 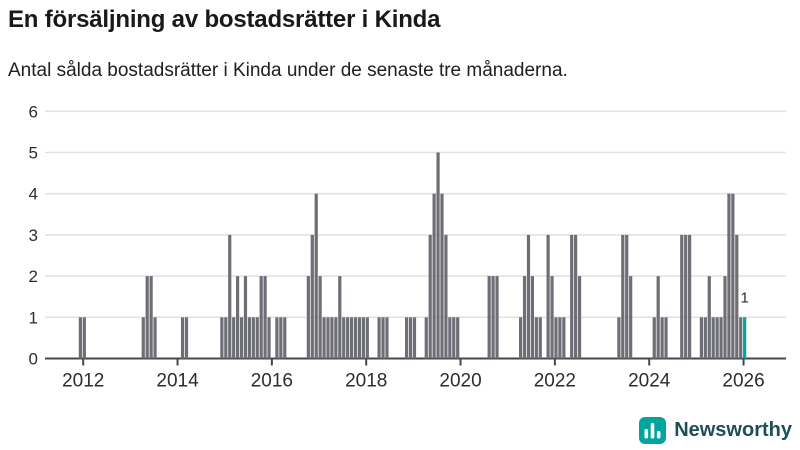 What do you see at coordinates (555, 381) in the screenshot?
I see `x-tick-label: 2022` at bounding box center [555, 381].